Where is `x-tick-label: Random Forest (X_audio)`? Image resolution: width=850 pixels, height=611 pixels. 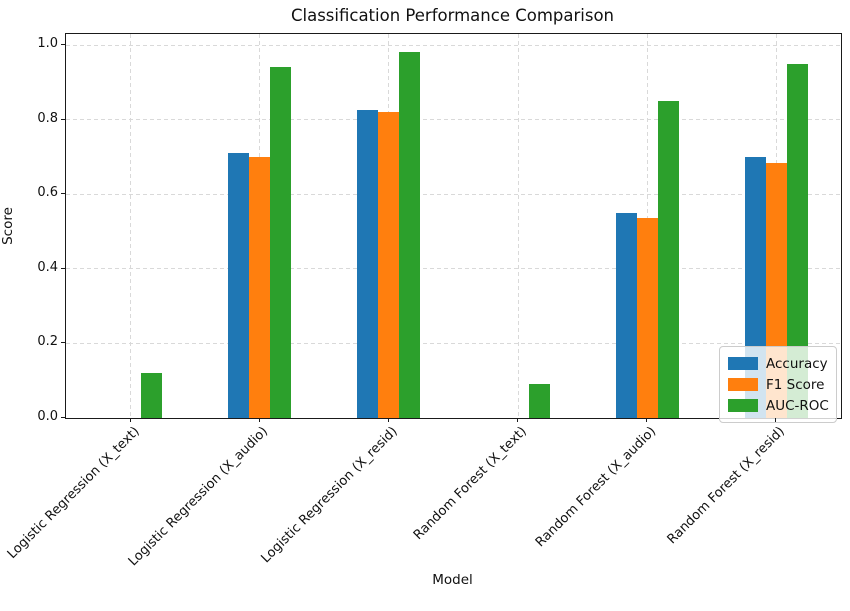
x-tick-label: Random Forest (X_audio) is located at coordinates (595, 487).